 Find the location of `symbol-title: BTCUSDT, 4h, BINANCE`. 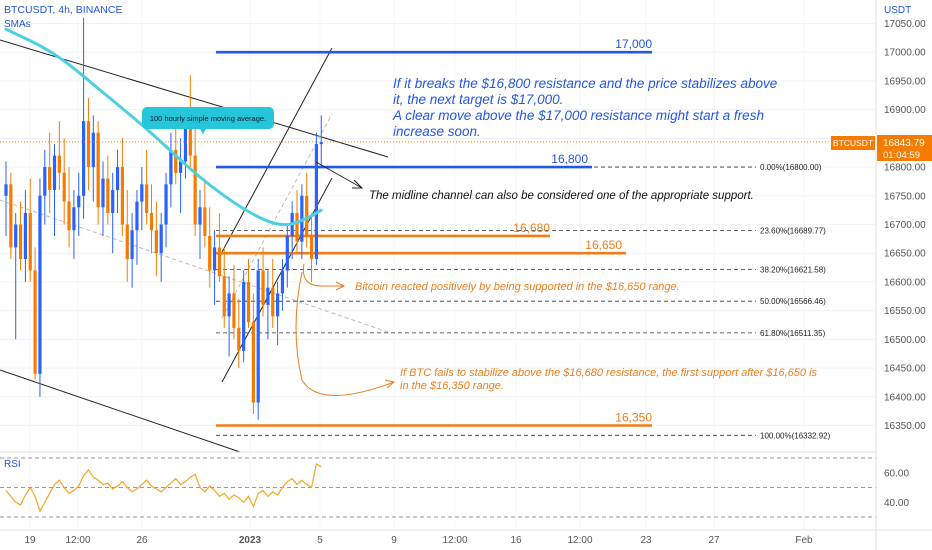

symbol-title: BTCUSDT, 4h, BINANCE is located at coordinates (63, 10).